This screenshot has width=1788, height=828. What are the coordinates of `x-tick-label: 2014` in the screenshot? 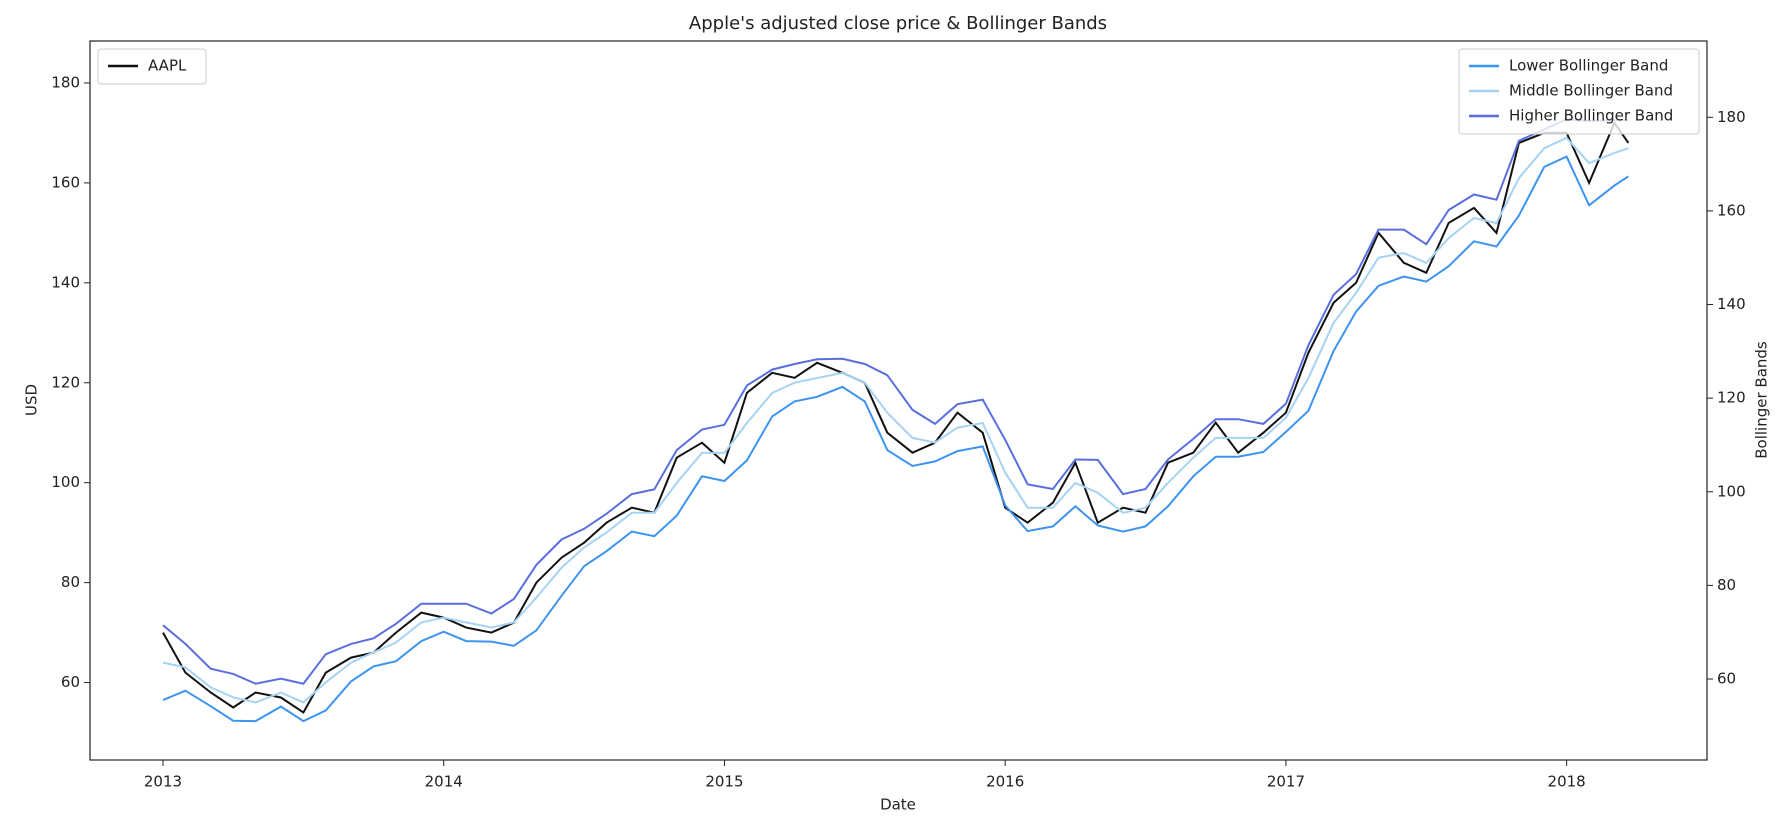 It's located at (444, 782).